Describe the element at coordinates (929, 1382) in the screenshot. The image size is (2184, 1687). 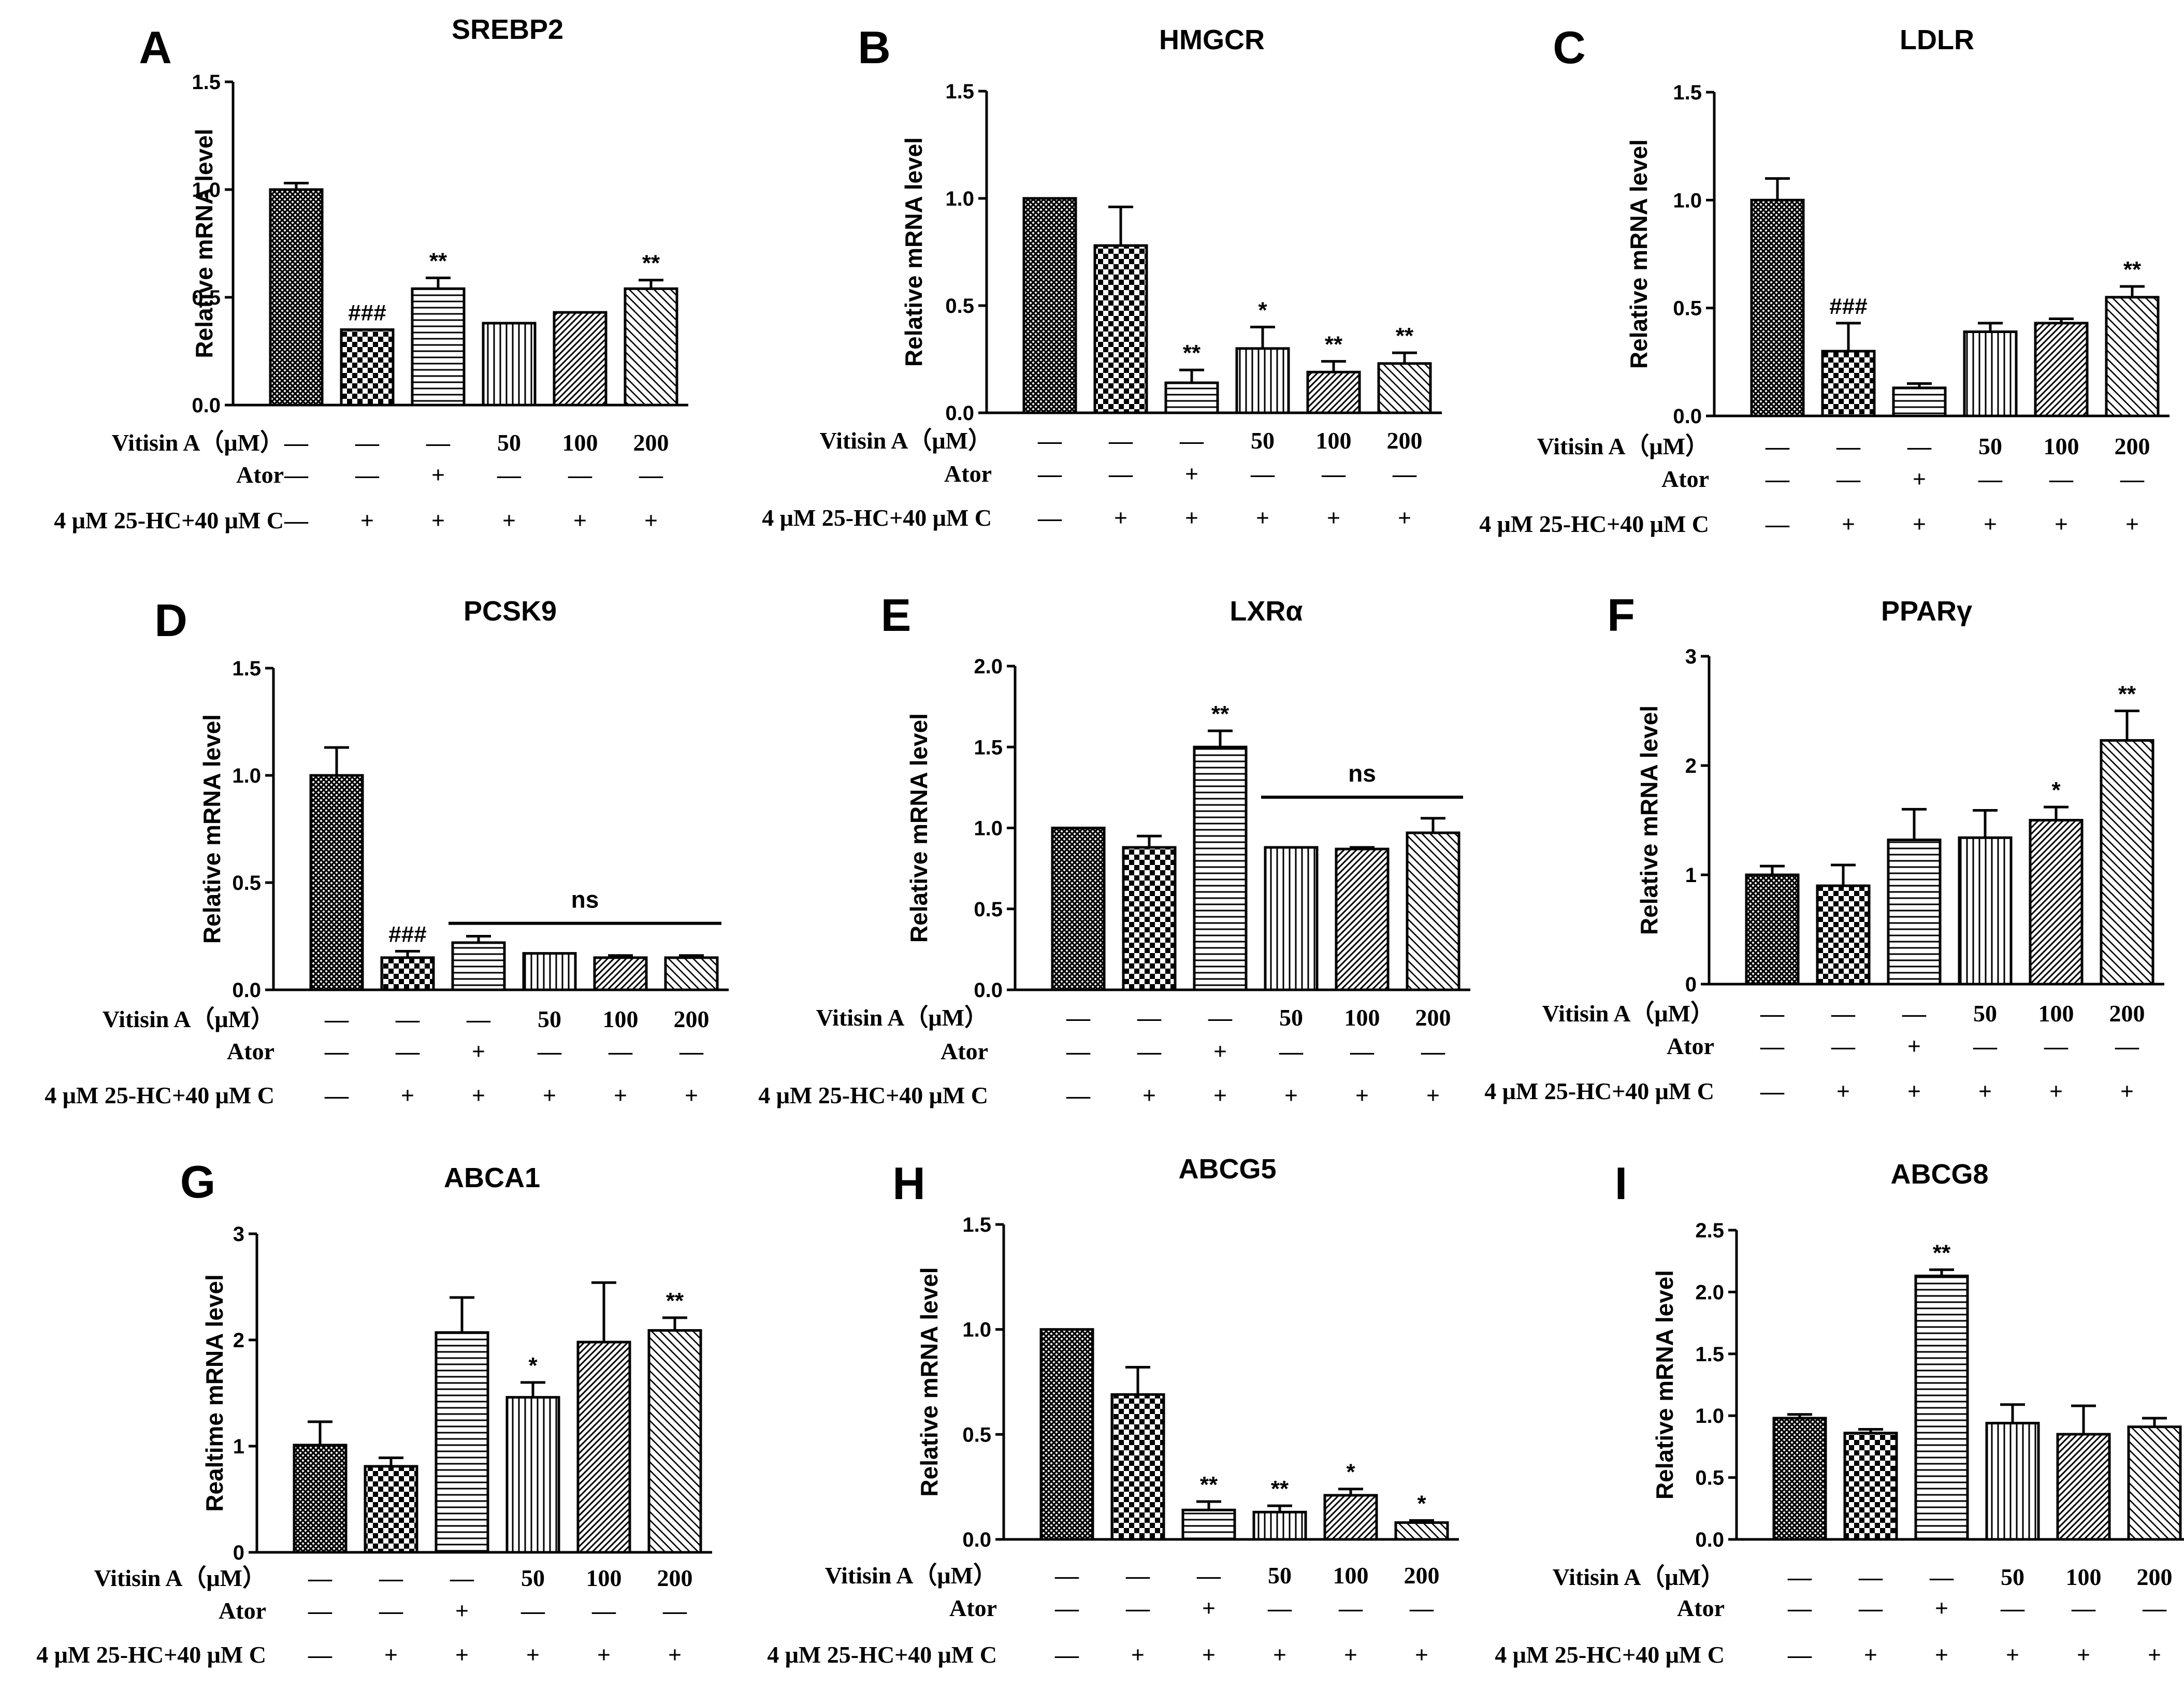
I see `y-axis-label-h: Relative mRNA level` at that location.